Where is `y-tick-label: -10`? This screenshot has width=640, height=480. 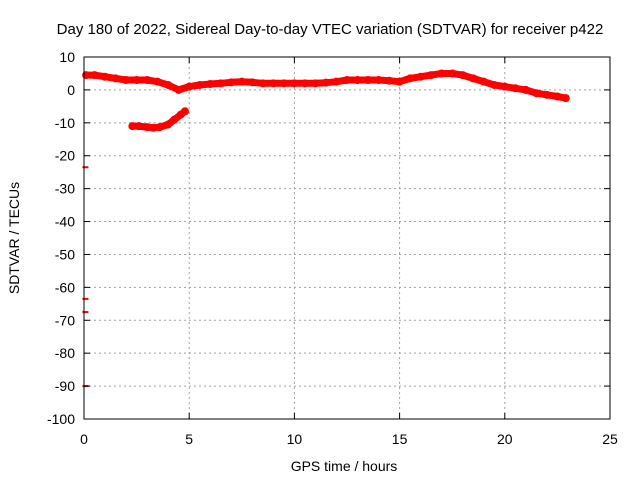 y-tick-label: -10 is located at coordinates (65, 123).